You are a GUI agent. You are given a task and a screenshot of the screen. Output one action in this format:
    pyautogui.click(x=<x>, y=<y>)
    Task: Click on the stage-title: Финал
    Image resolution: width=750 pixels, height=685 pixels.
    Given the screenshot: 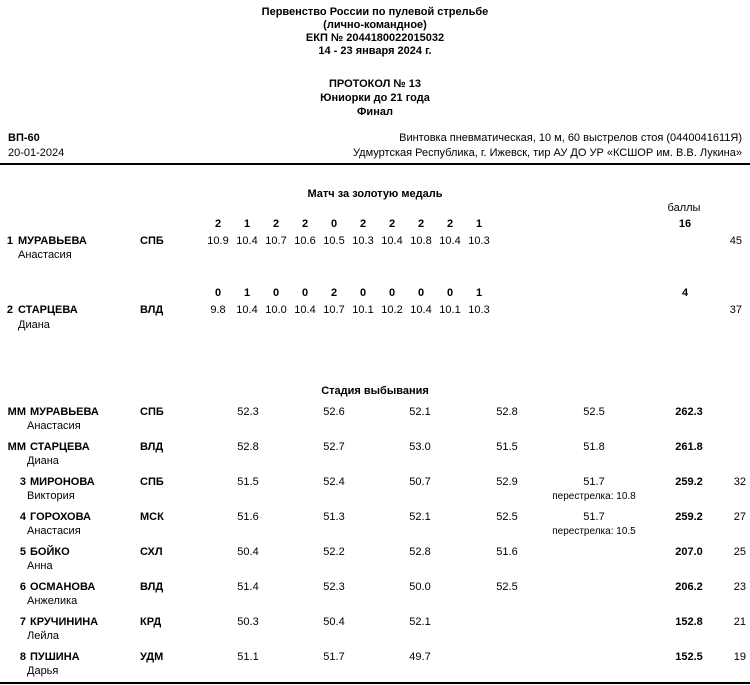 What is the action you would take?
    pyautogui.click(x=375, y=112)
    